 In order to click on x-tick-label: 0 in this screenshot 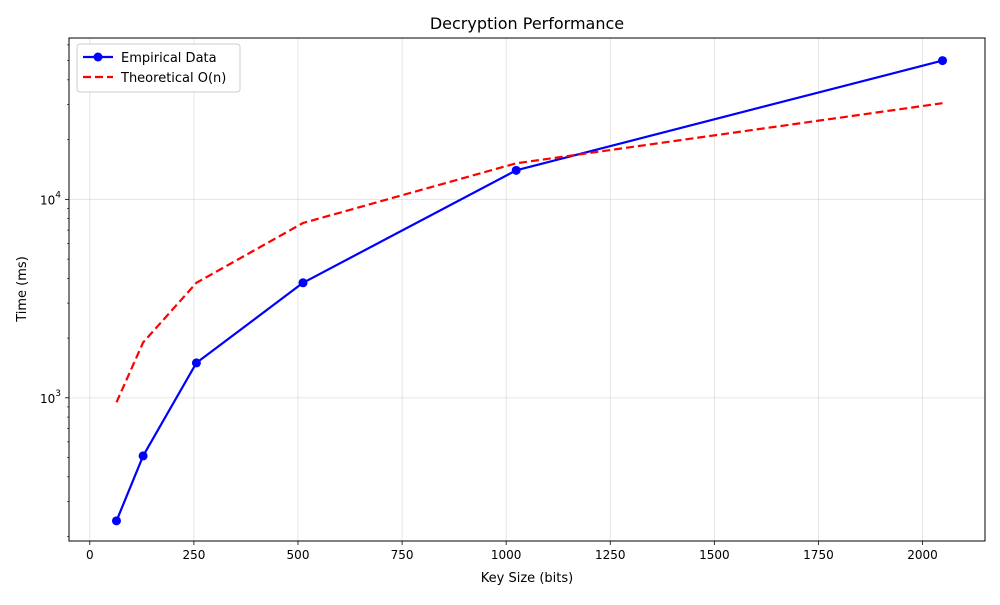, I will do `click(90, 555)`.